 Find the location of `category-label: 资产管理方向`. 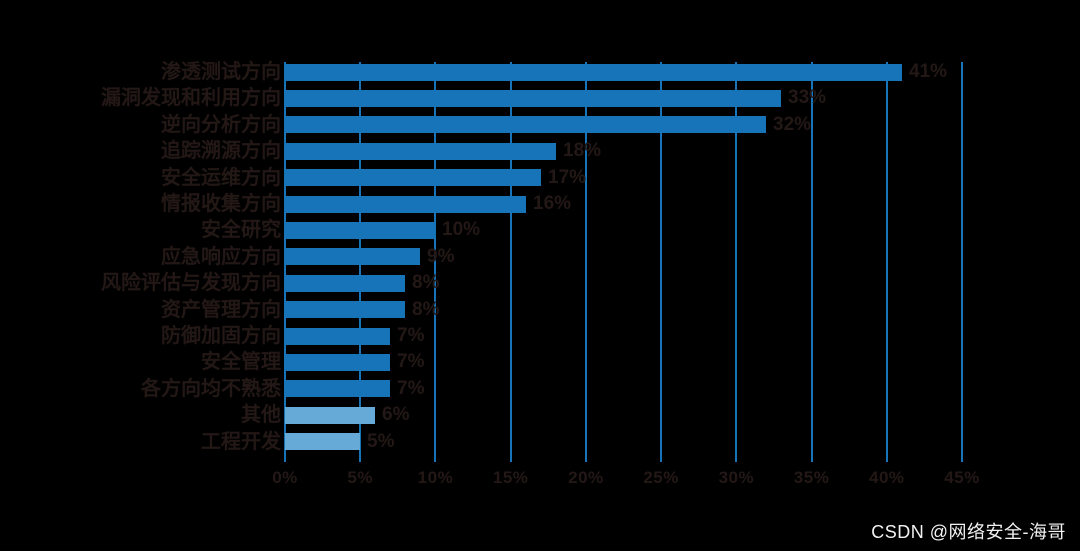

category-label: 资产管理方向 is located at coordinates (221, 309).